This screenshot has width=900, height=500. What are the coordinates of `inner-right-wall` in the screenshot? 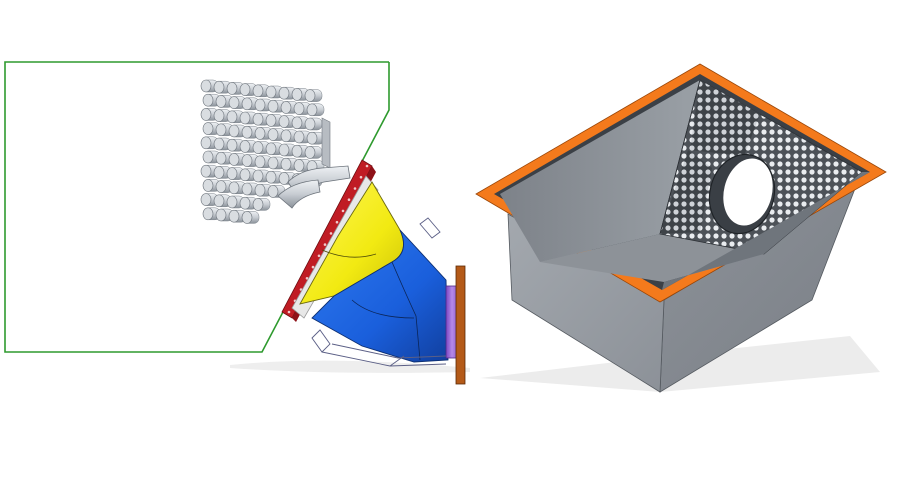 It's located at (766, 231).